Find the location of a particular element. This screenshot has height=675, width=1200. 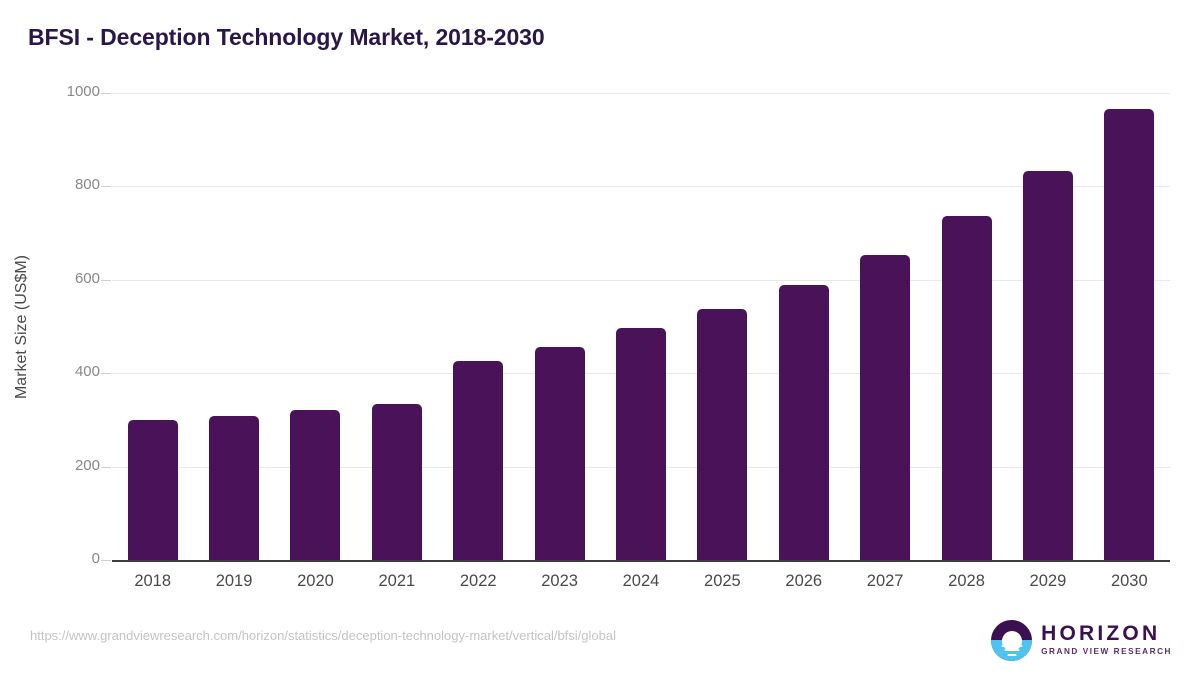

x-axis-tick-label: 2018 is located at coordinates (153, 581).